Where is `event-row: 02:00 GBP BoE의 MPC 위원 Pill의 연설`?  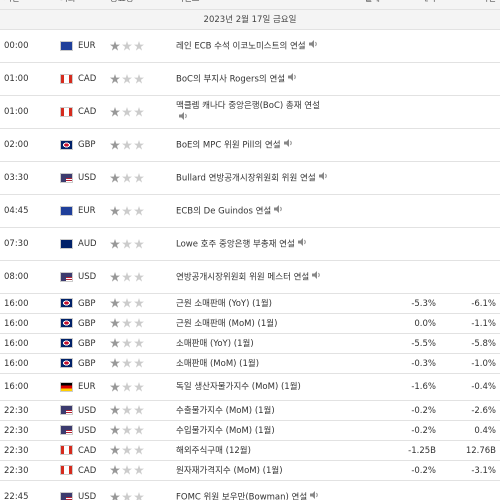
event-row: 02:00 GBP BoE의 MPC 위원 Pill의 연설 is located at coordinates (250, 145).